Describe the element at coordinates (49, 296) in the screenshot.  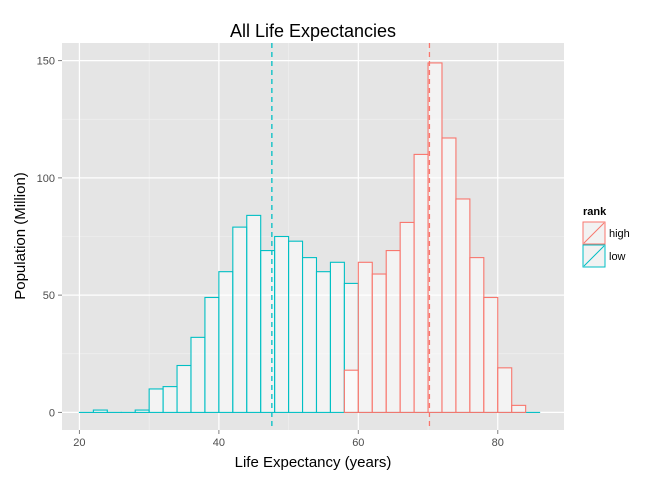
I see `y-tick-label: 50` at that location.